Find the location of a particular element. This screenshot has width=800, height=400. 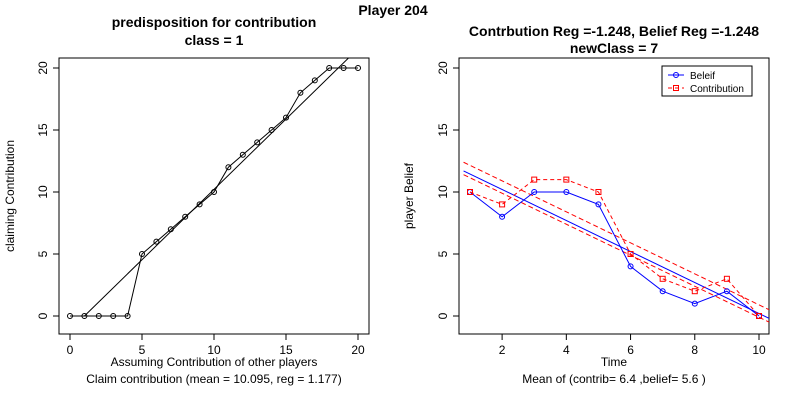

right-y-tick-label: 20 is located at coordinates (443, 68).